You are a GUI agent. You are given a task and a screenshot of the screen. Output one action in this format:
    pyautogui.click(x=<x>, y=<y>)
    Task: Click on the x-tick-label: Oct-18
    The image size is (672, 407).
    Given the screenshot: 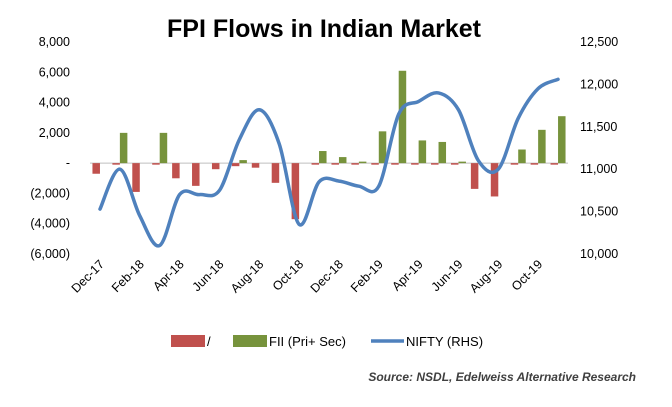 What is the action you would take?
    pyautogui.click(x=288, y=275)
    